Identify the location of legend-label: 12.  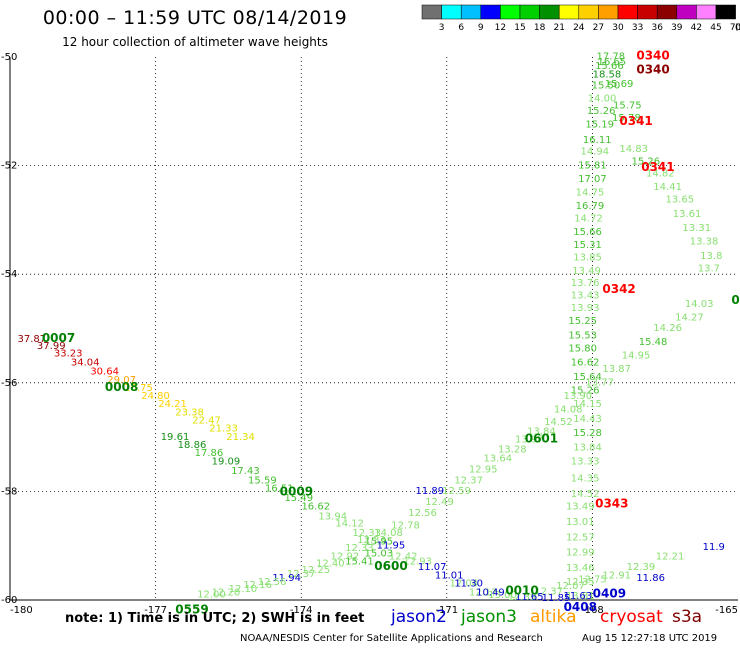
(500, 28).